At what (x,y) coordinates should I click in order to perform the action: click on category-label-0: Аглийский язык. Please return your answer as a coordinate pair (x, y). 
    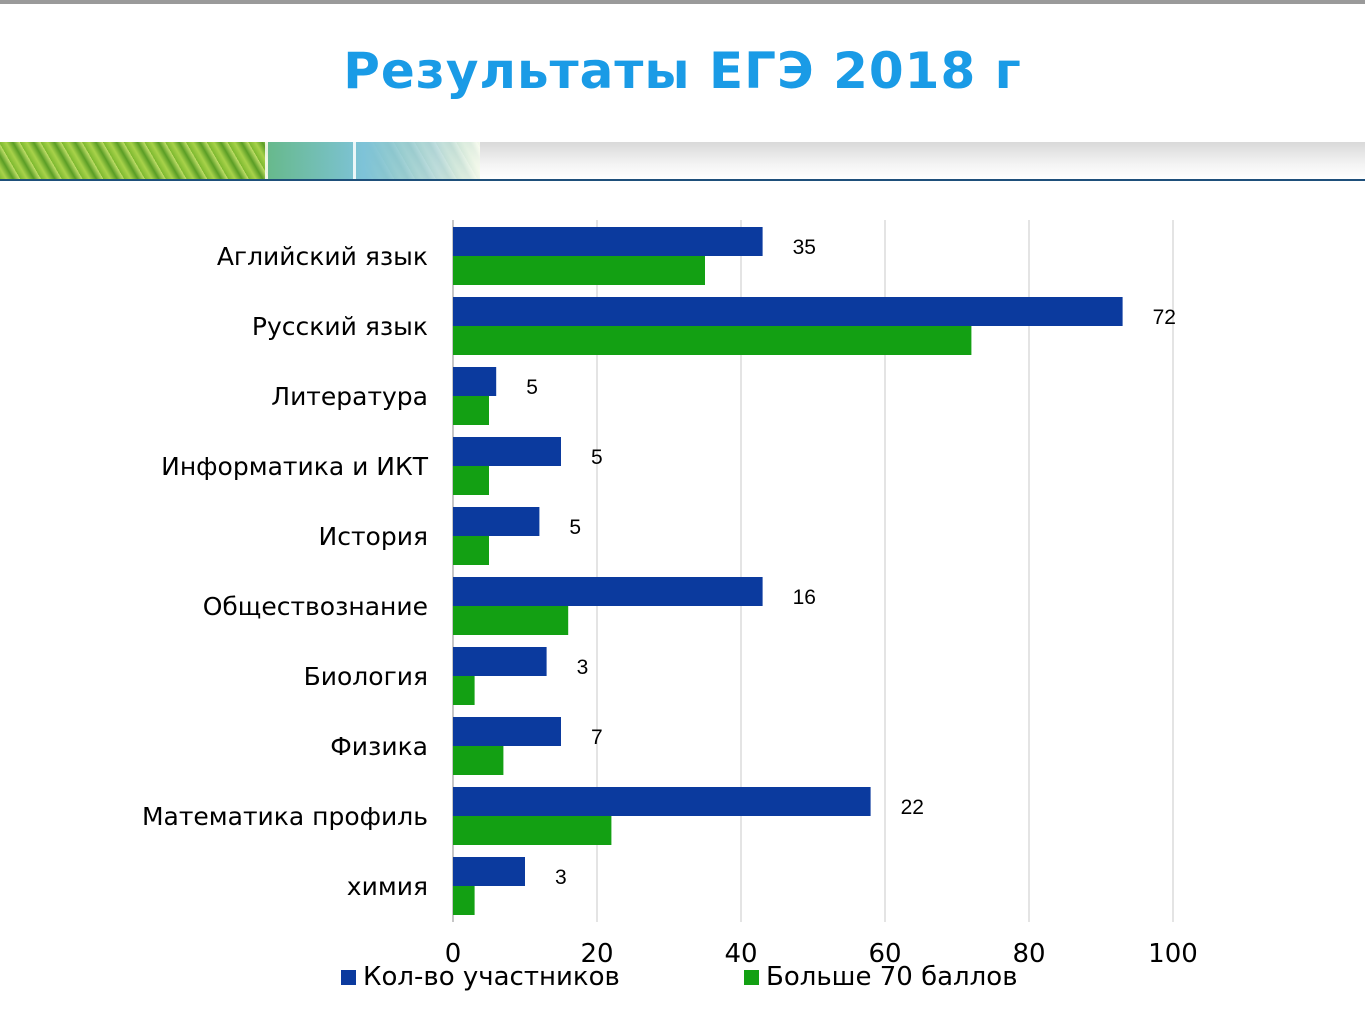
    Looking at the image, I should click on (322, 256).